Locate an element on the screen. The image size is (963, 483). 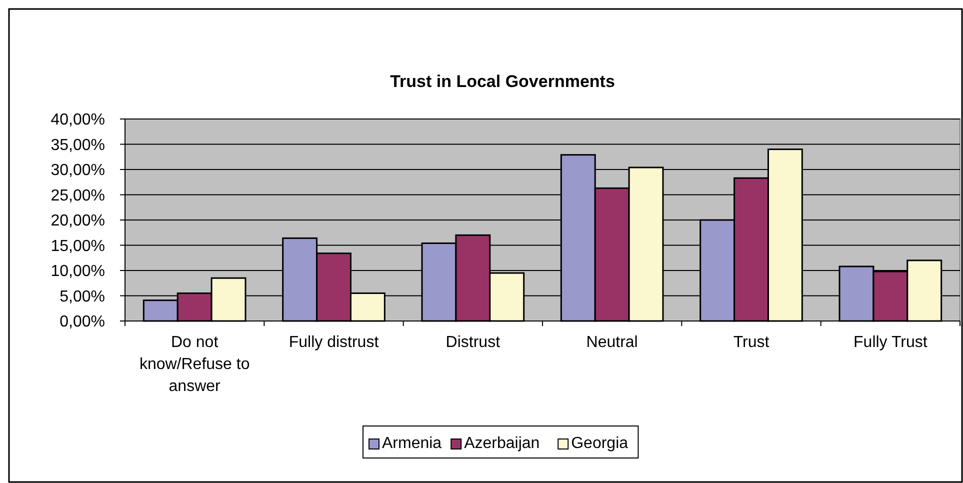
y-tick-label: 10,00% is located at coordinates (77, 271).